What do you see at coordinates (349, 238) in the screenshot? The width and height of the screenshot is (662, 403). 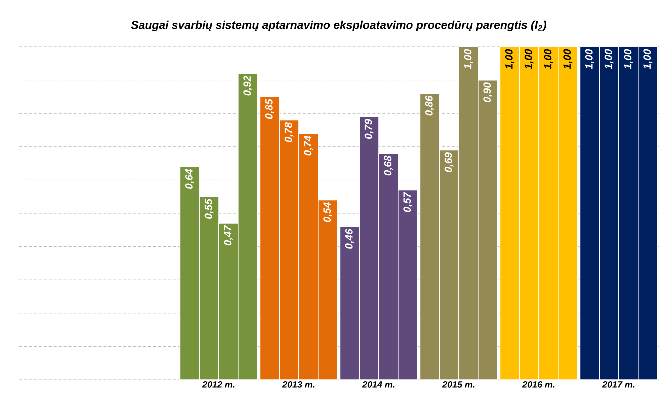 I see `data-label: 0,46` at bounding box center [349, 238].